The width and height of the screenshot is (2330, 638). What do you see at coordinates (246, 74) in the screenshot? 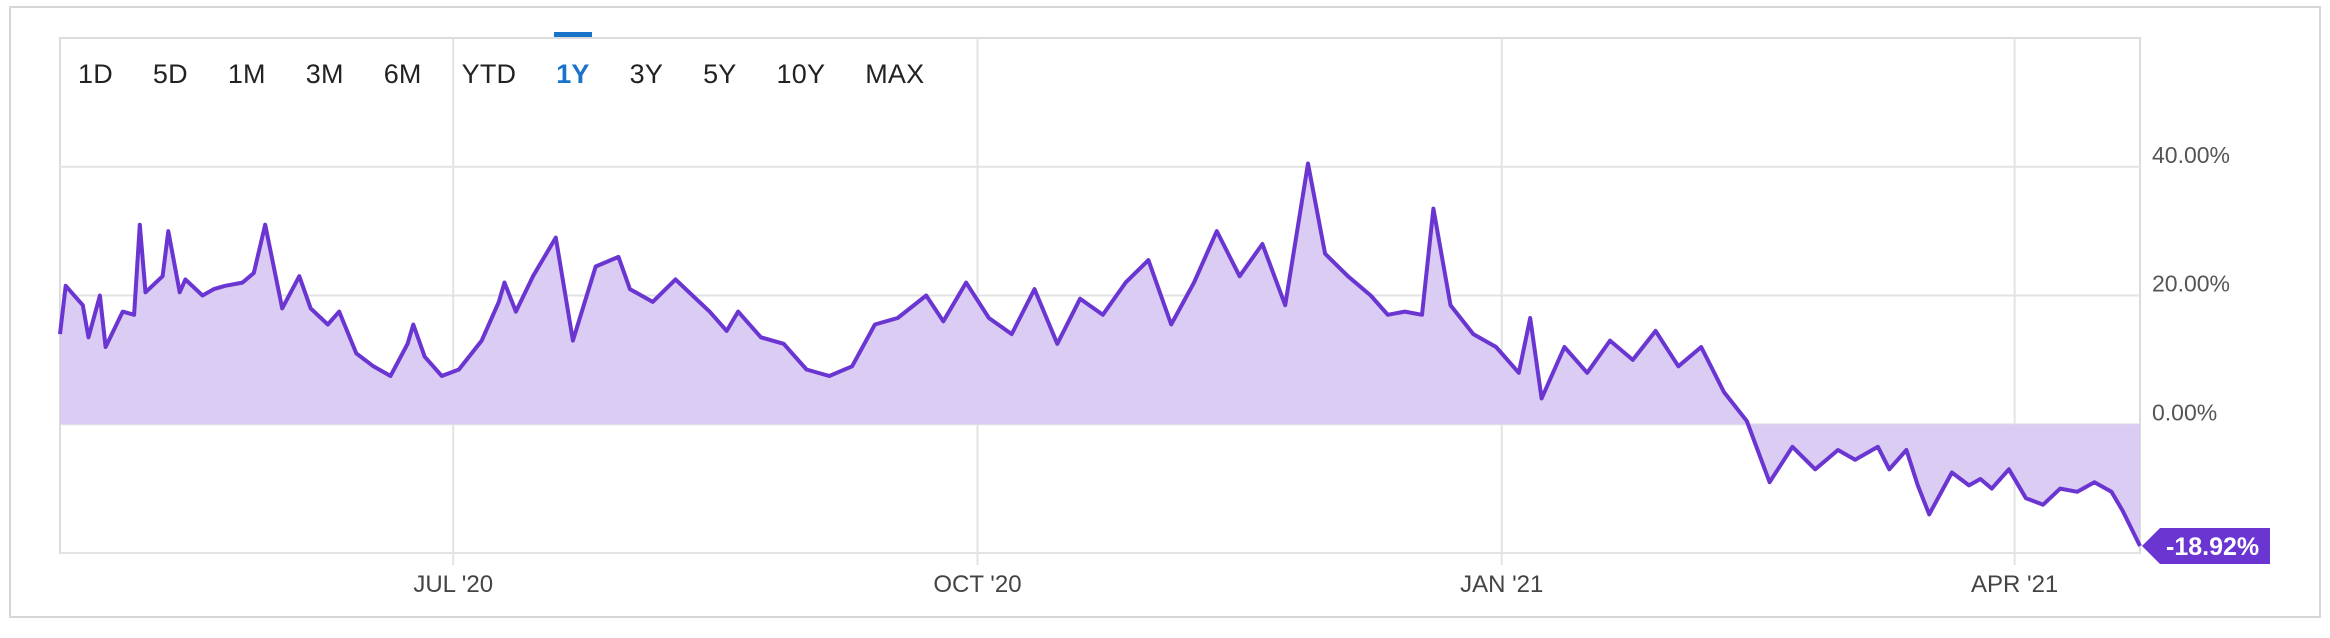
I see `range-button-1m: 1M` at bounding box center [246, 74].